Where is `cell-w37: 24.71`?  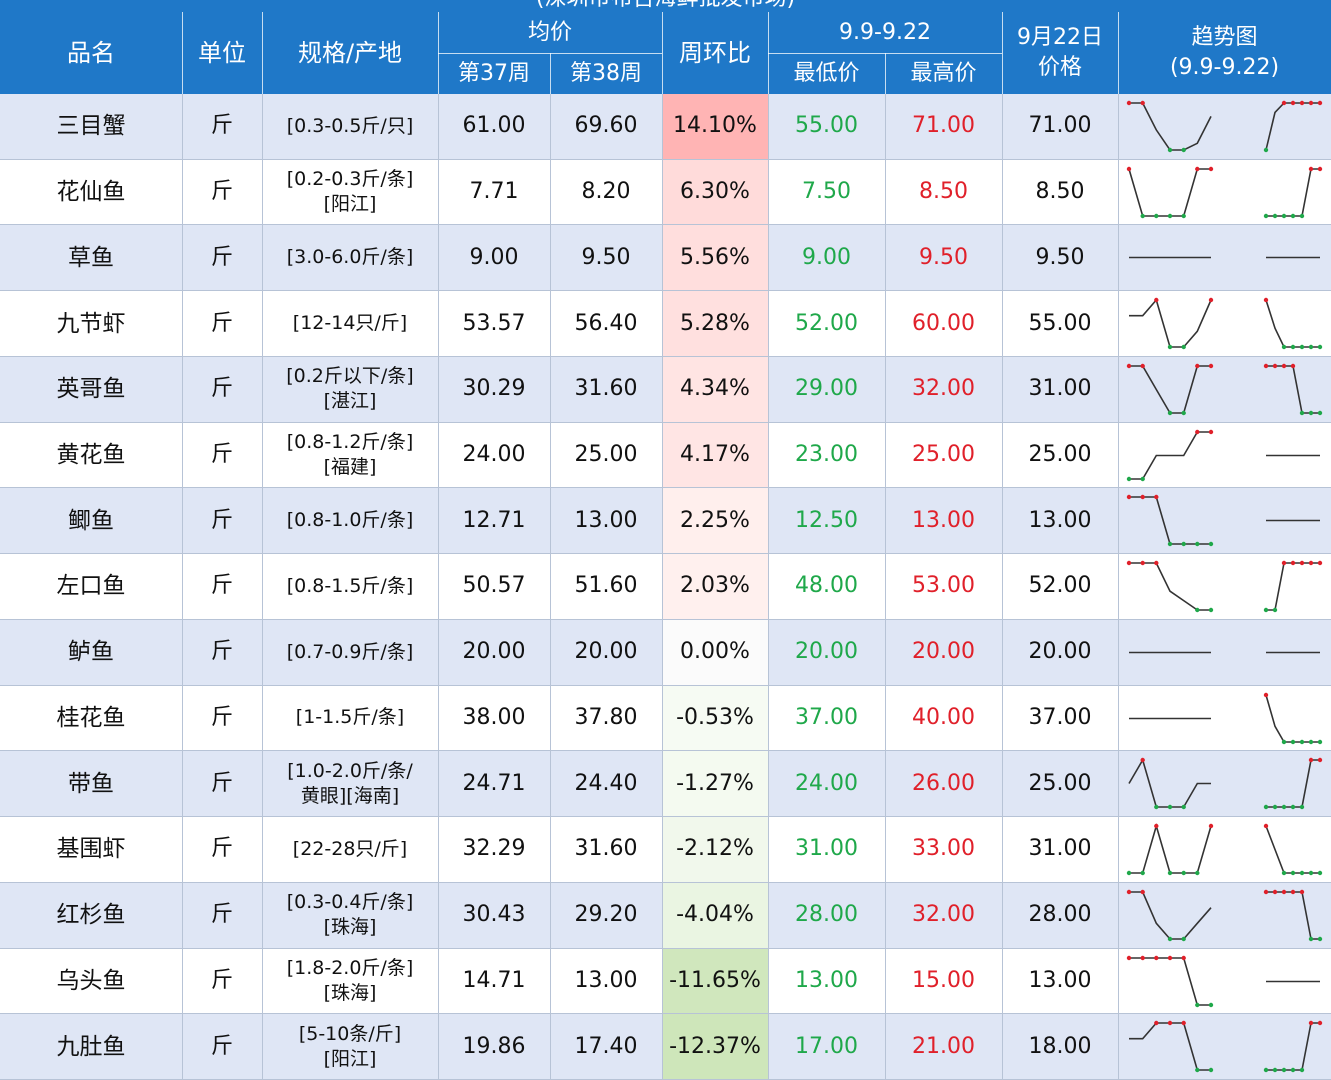 cell-w37: 24.71 is located at coordinates (494, 783).